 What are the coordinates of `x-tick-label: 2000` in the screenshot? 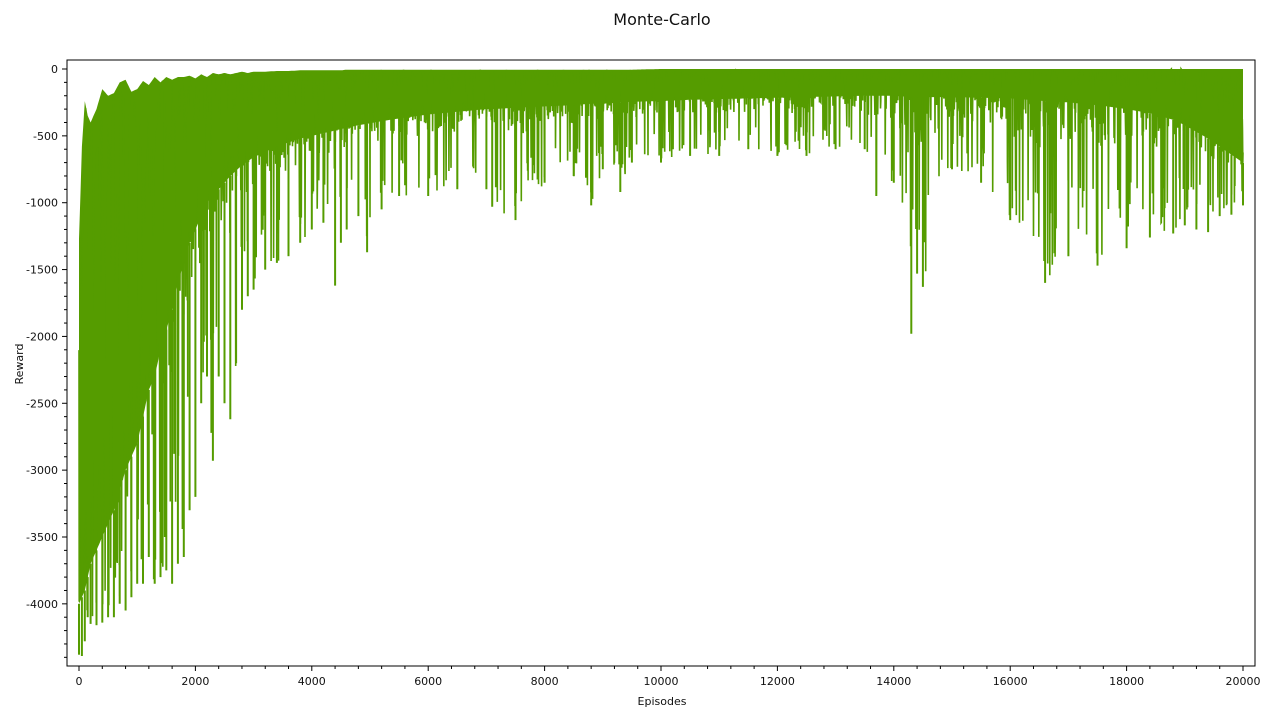 It's located at (195, 681).